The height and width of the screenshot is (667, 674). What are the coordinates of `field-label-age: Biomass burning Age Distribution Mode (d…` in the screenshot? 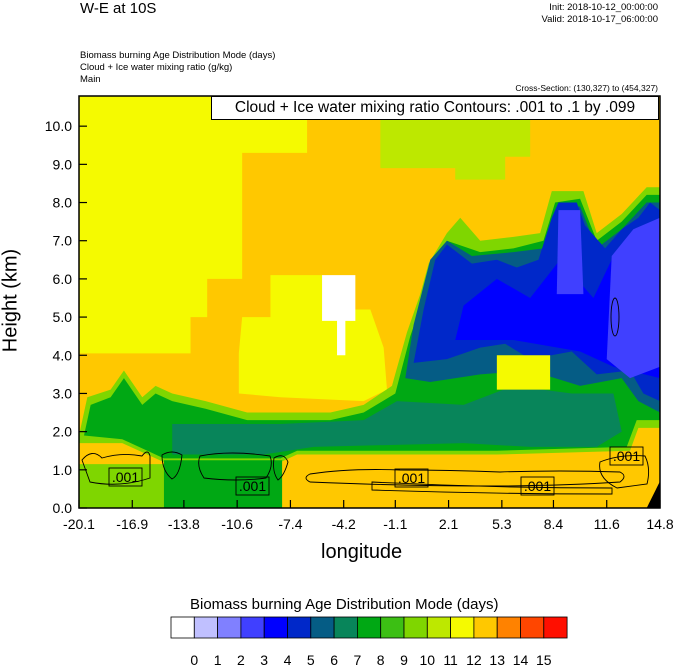 It's located at (178, 55).